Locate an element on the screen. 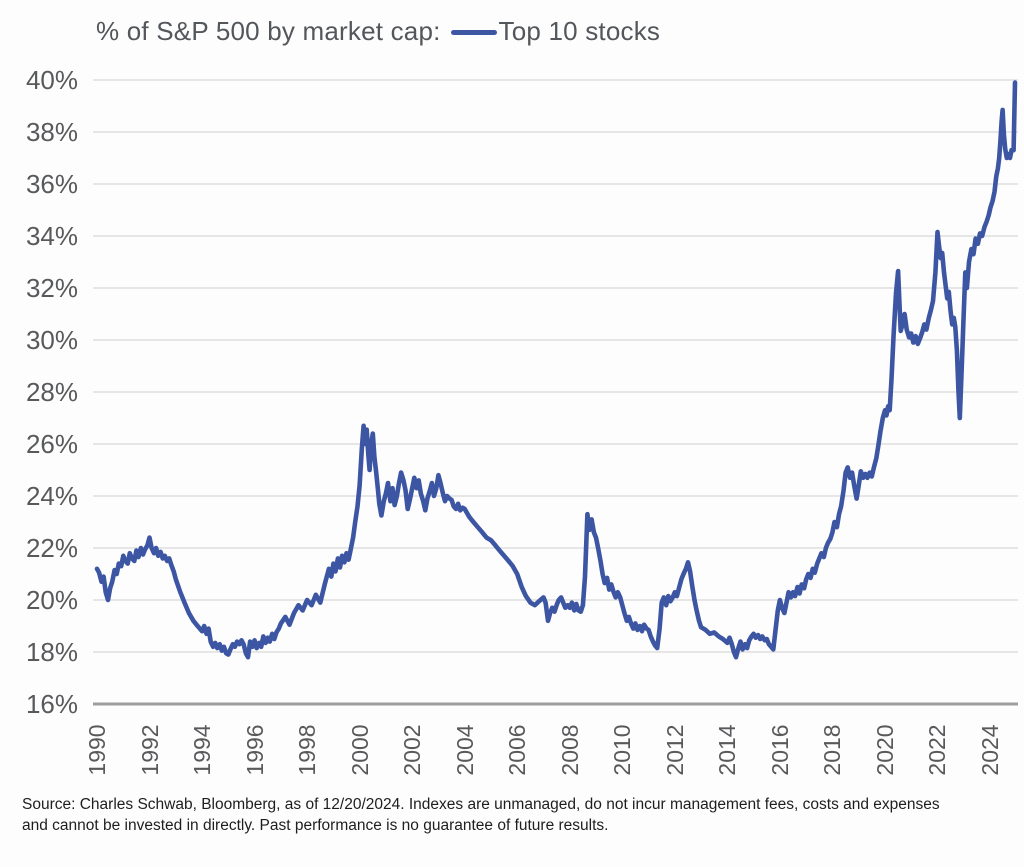 This screenshot has width=1024, height=867. legend-label: Top 10 stocks is located at coordinates (579, 31).